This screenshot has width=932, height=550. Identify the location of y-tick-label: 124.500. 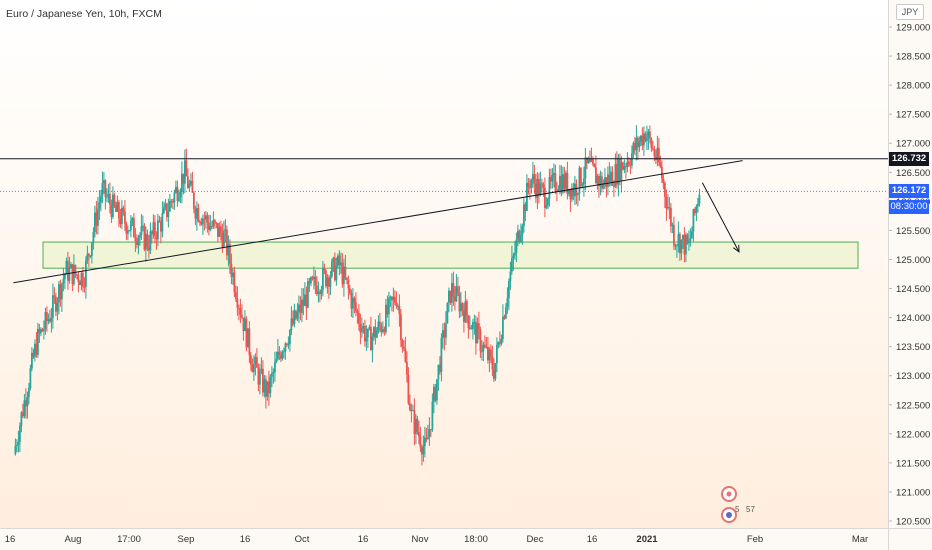
(913, 289).